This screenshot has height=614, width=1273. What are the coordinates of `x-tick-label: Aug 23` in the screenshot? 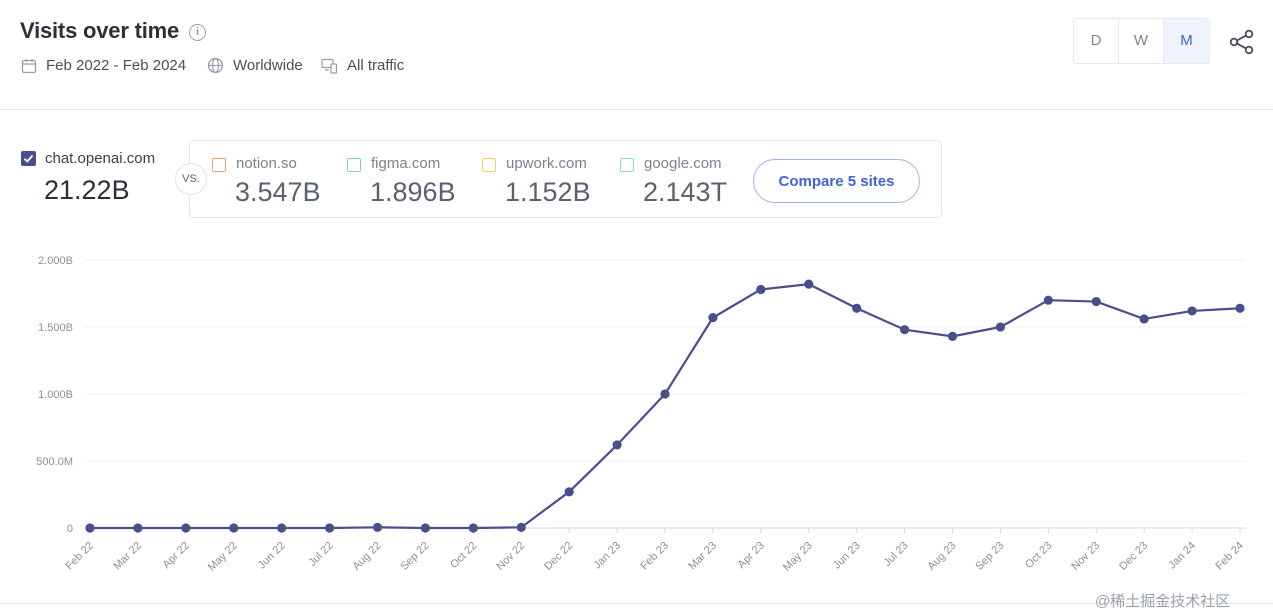 It's located at (941, 556).